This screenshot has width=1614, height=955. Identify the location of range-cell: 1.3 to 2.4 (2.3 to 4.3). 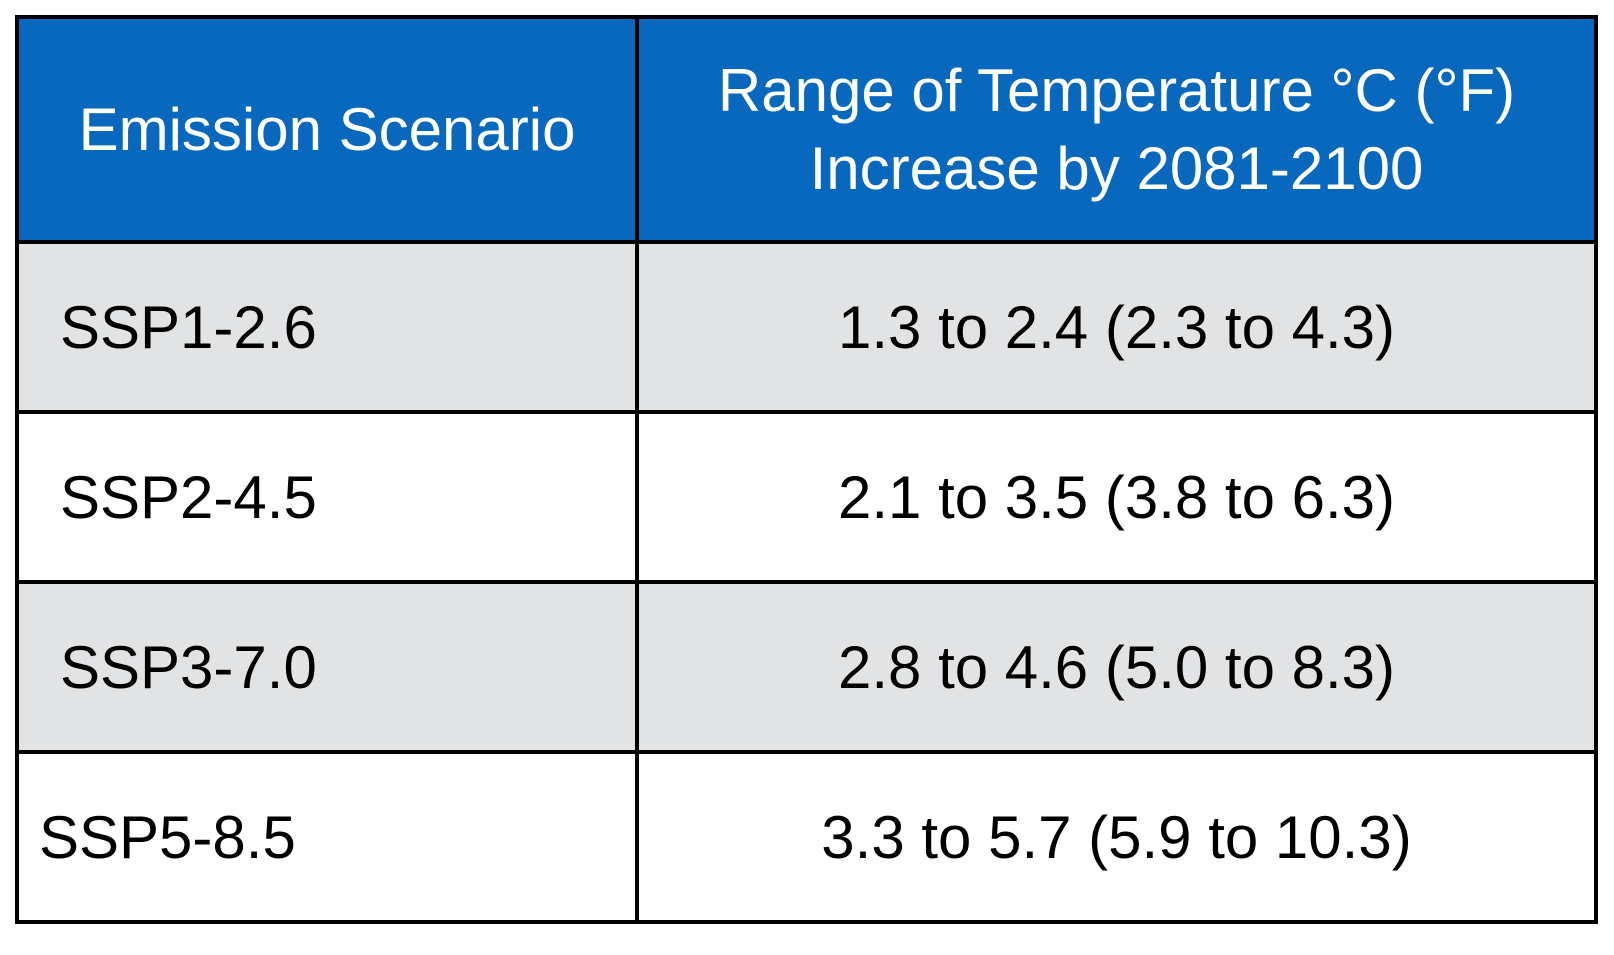
(1116, 327).